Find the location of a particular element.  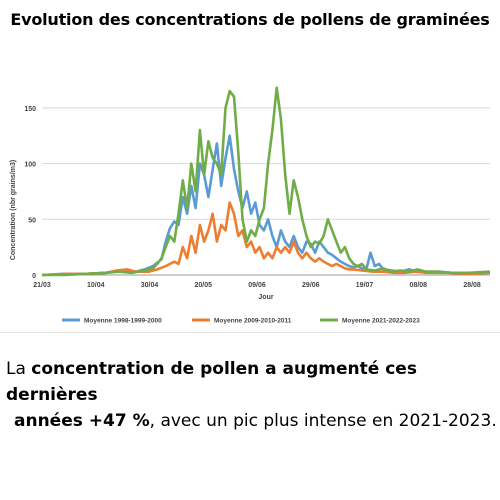

x-tick-label: 21/03 is located at coordinates (42, 285).